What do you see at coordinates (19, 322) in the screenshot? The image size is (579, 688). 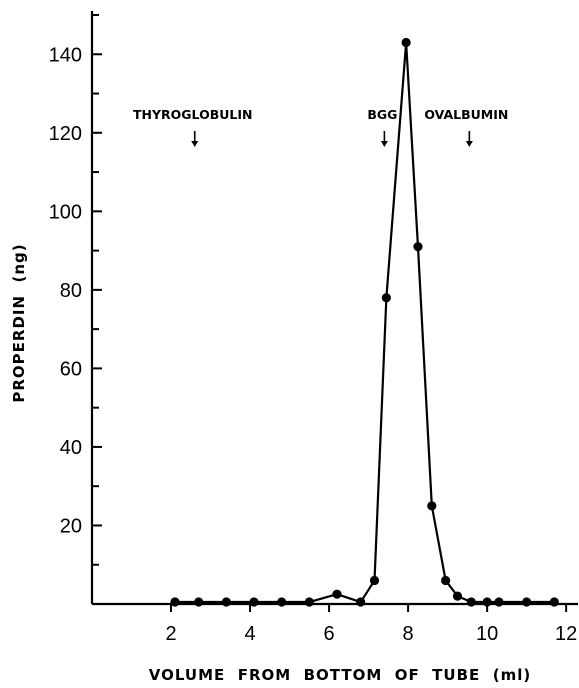 I see `y-axis-title: PROPERDIN (ng)` at bounding box center [19, 322].